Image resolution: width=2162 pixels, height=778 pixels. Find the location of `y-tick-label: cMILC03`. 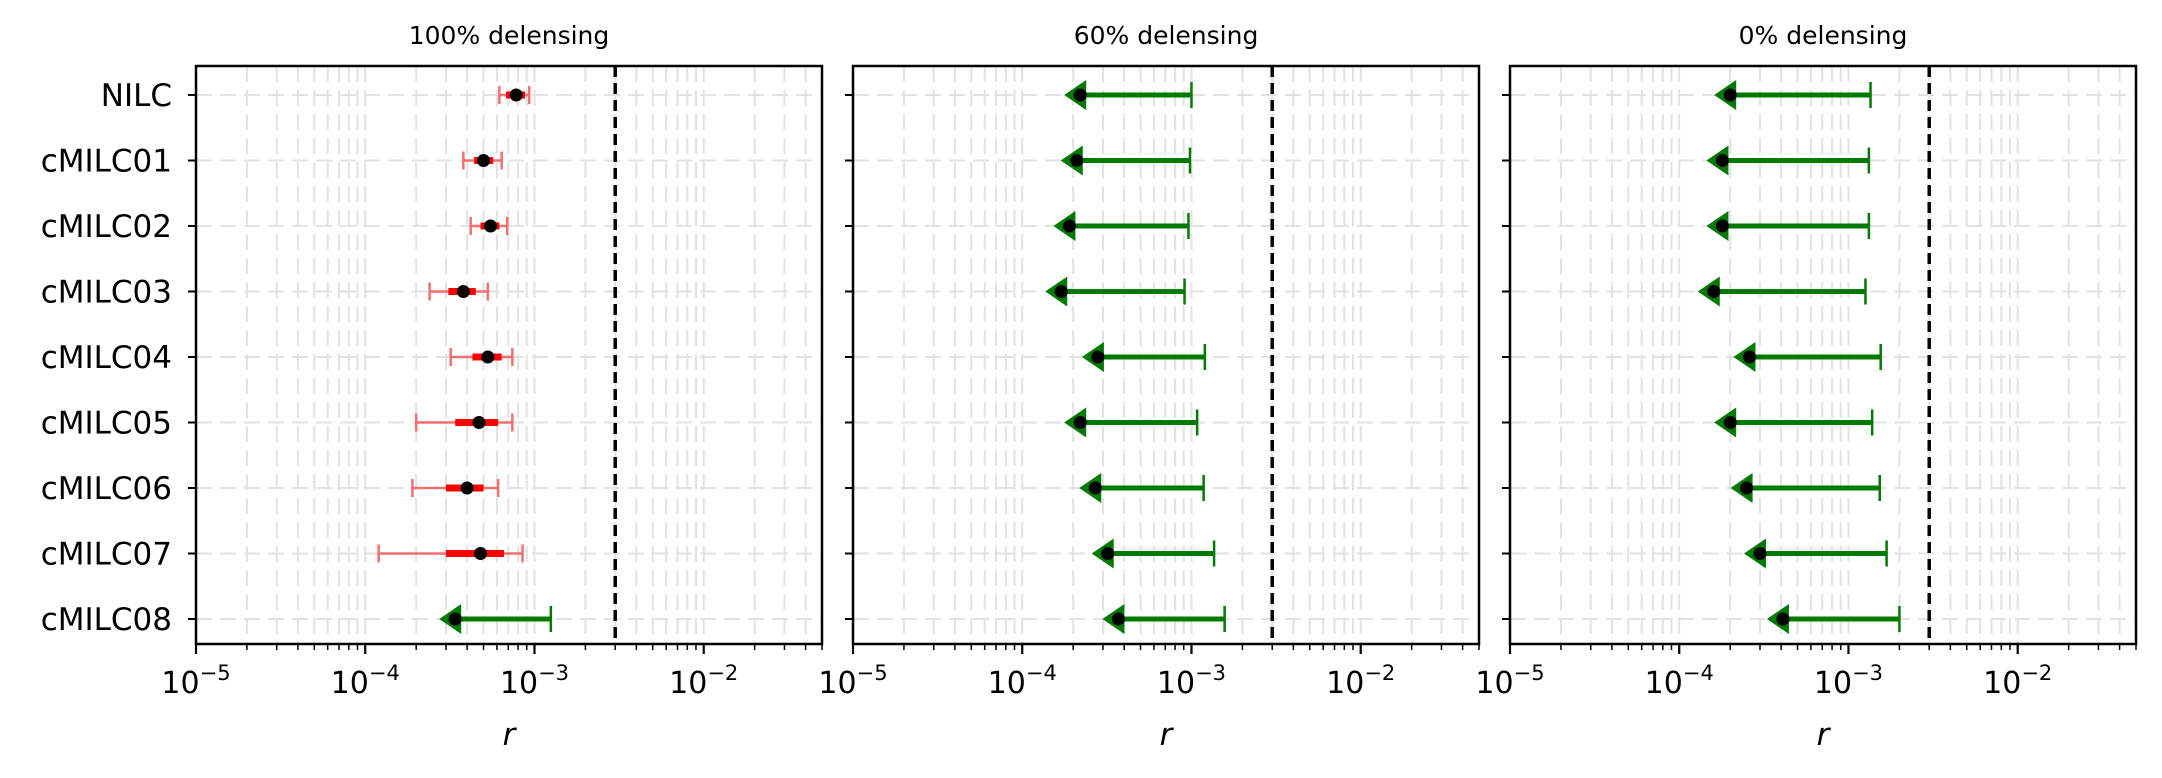

y-tick-label: cMILC03 is located at coordinates (106, 293).